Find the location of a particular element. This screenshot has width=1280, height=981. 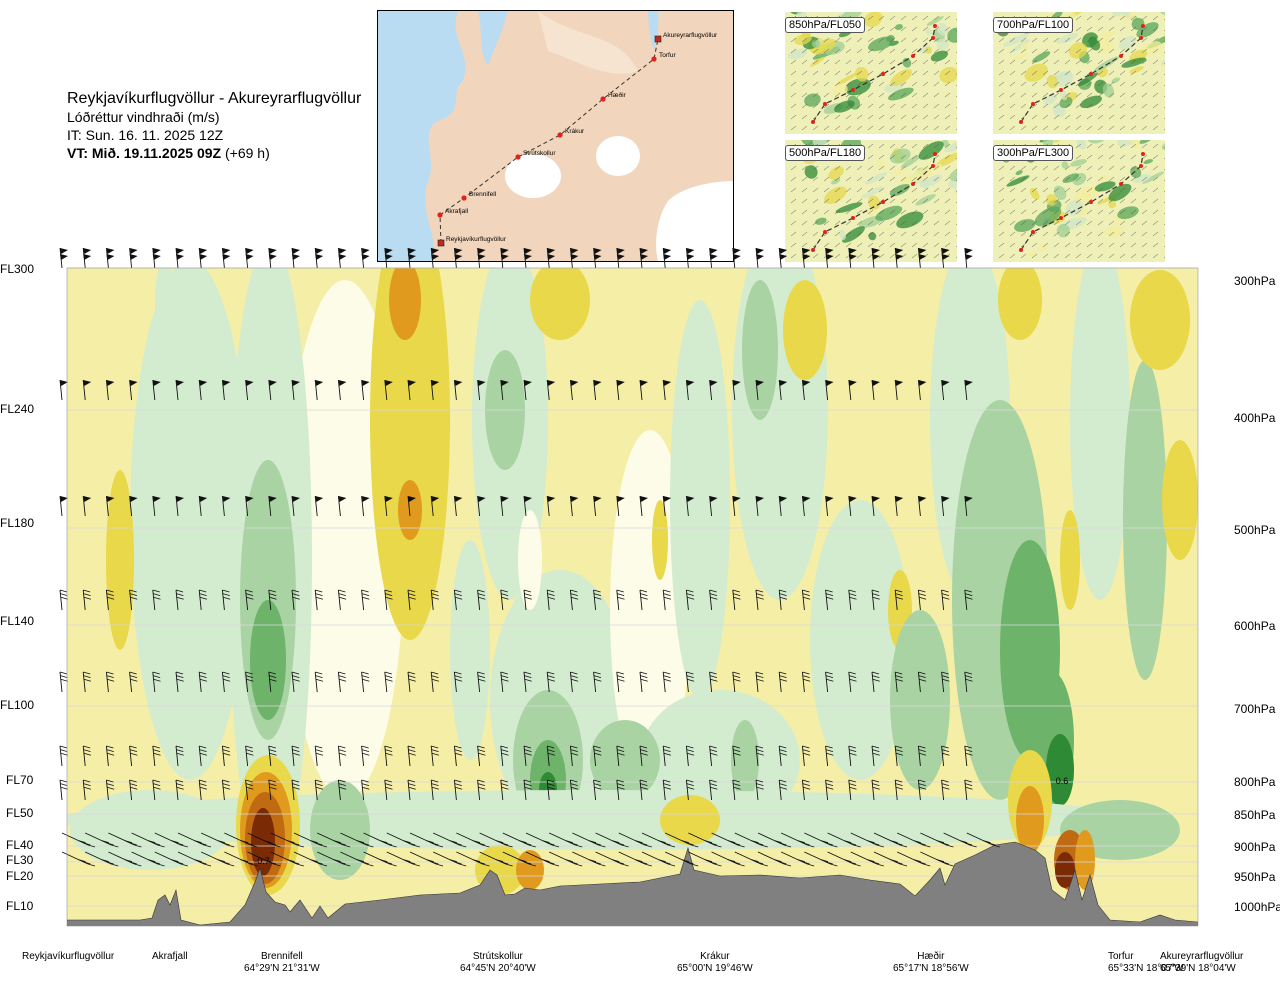

location-name: Torfur is located at coordinates (1121, 956).